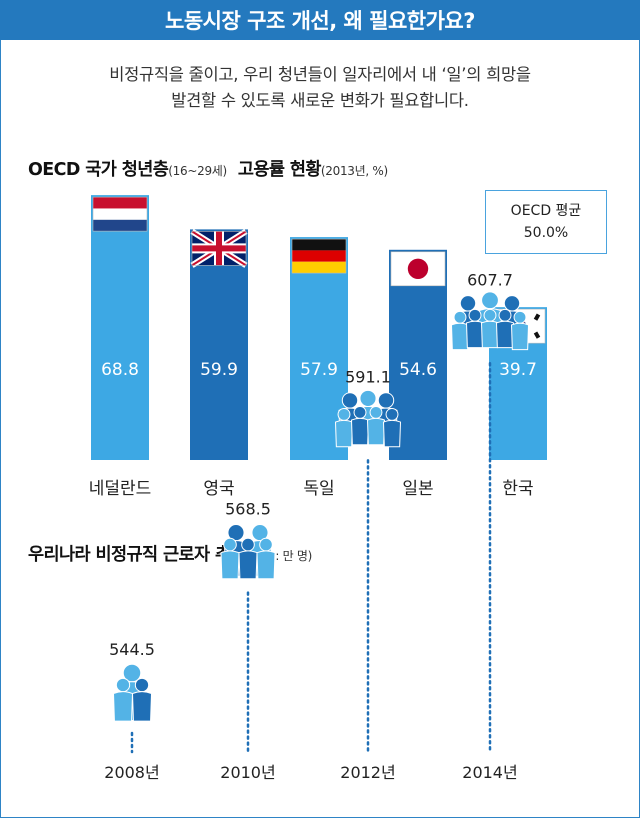  What do you see at coordinates (517, 489) in the screenshot?
I see `bar-category-label-5: 한국` at bounding box center [517, 489].